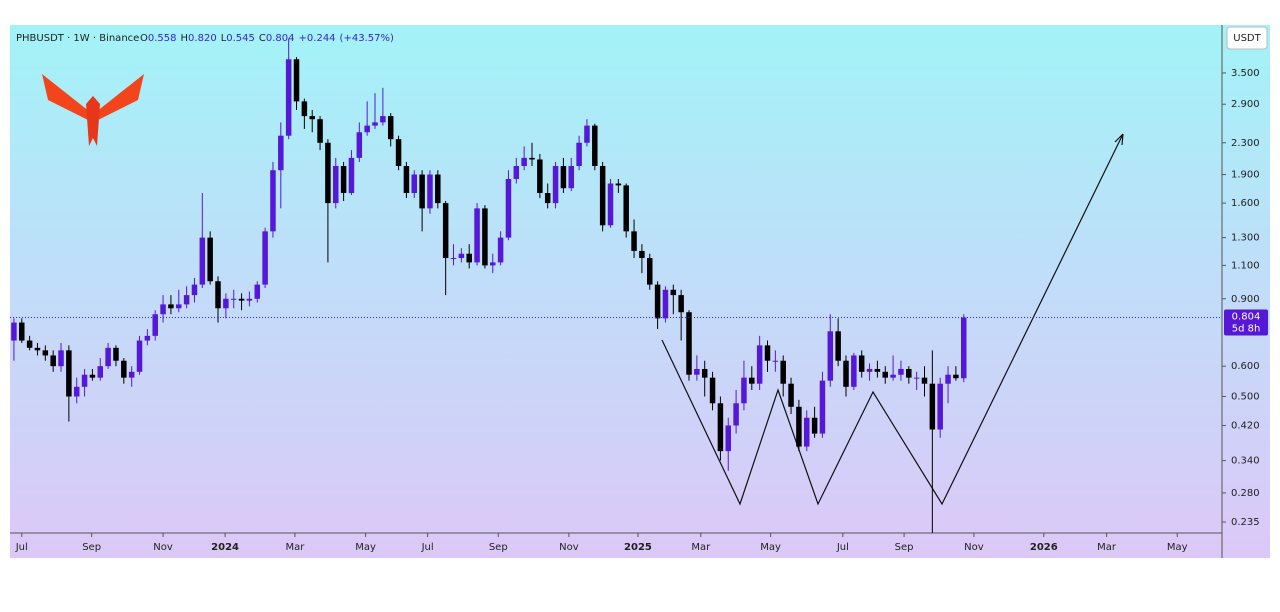  I want to click on header-text: (+43.57%), so click(367, 38).